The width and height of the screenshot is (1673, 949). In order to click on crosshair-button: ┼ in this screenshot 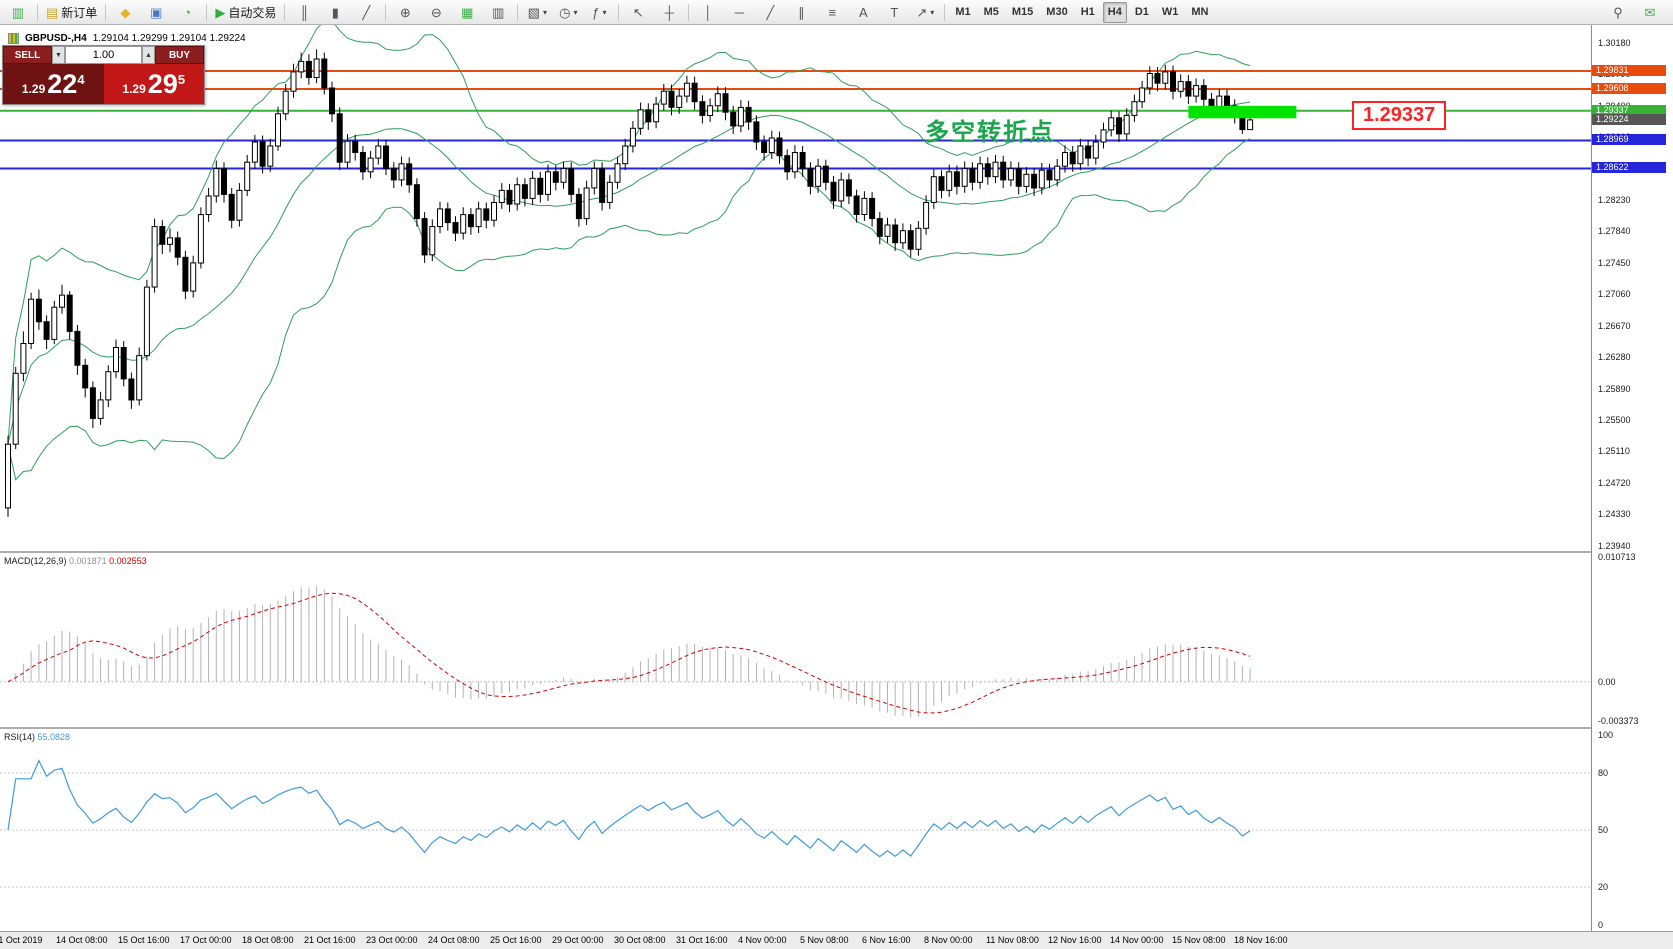, I will do `click(669, 12)`.